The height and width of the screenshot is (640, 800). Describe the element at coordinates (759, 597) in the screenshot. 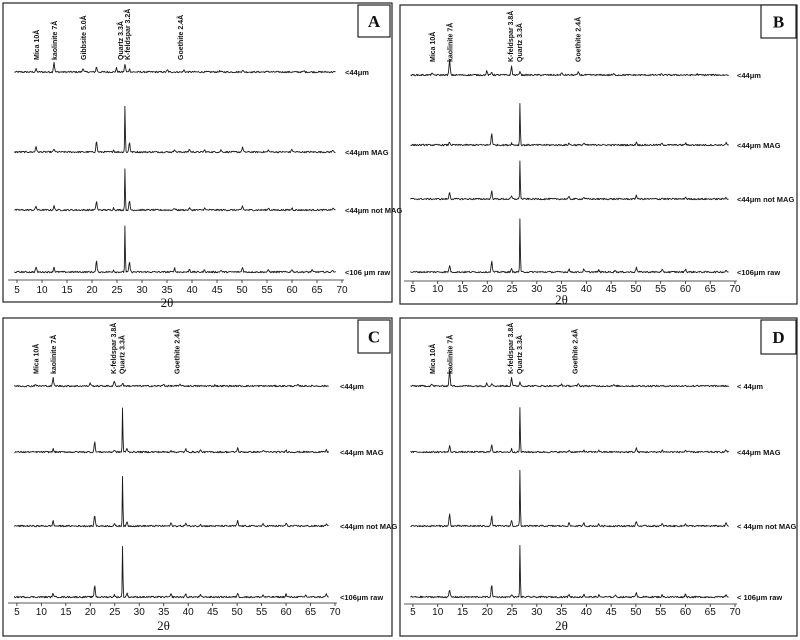

I see `series-label: < 106μm raw` at that location.